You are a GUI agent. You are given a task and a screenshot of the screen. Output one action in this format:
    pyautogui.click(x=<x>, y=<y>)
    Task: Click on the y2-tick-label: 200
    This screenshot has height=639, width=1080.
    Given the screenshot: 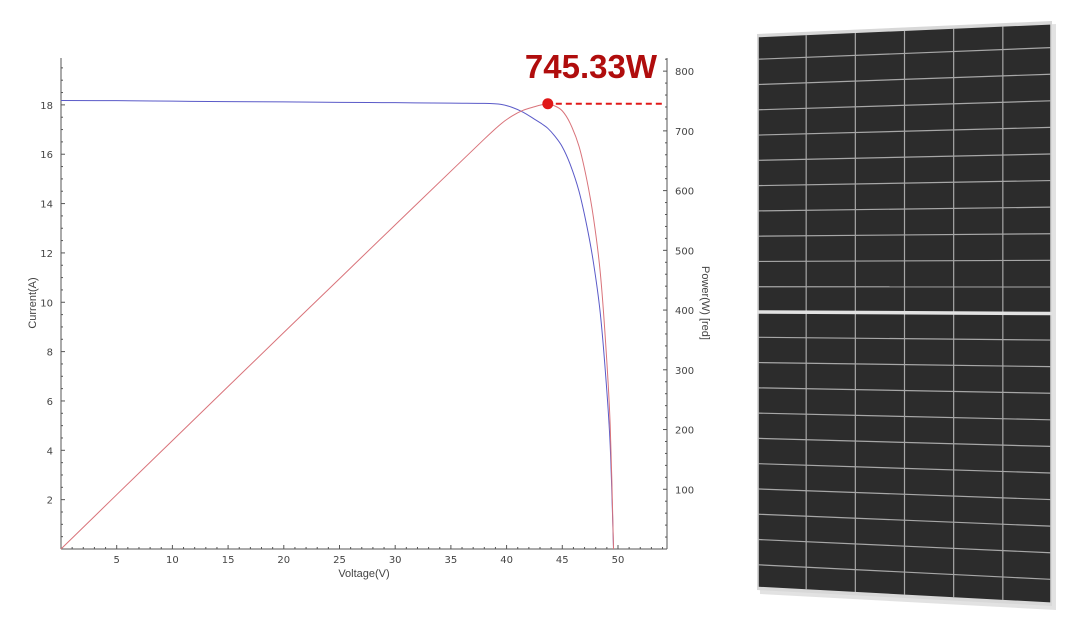 What is the action you would take?
    pyautogui.click(x=684, y=431)
    